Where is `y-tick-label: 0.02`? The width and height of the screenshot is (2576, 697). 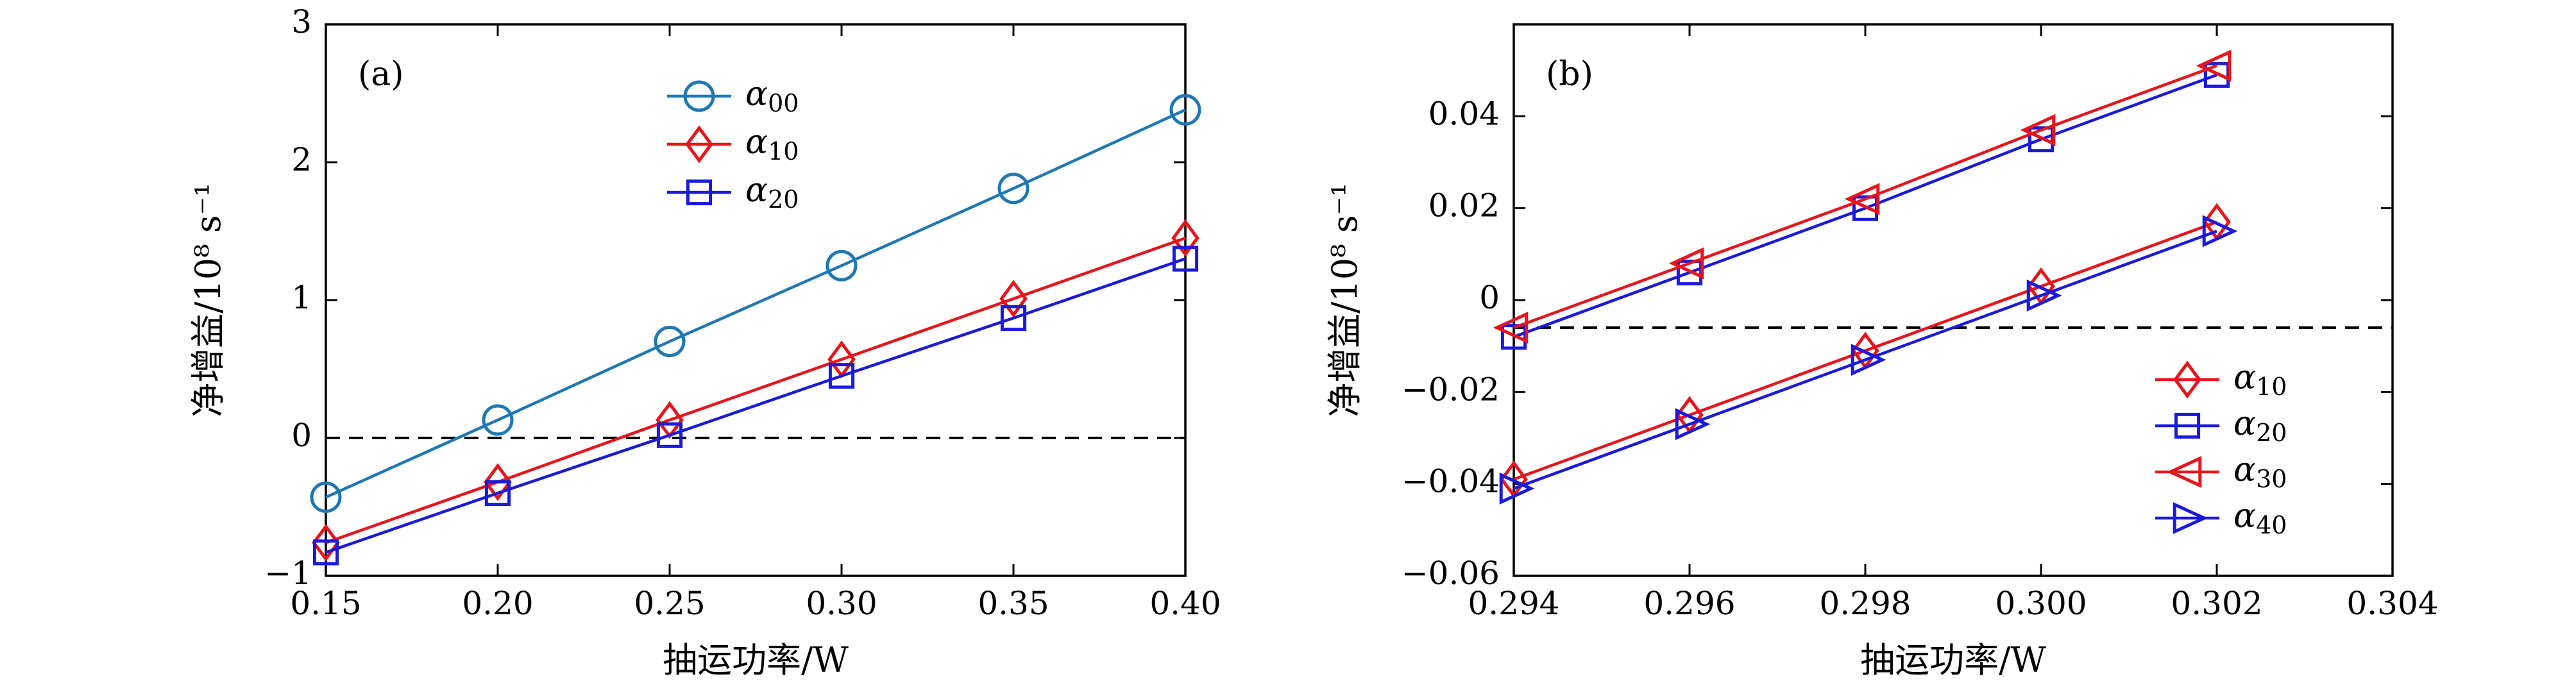 y-tick-label: 0.02 is located at coordinates (1464, 205).